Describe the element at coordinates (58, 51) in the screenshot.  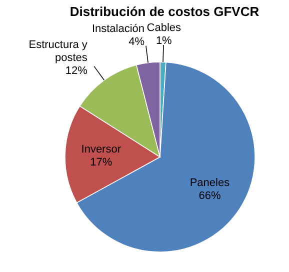
I see `slice-label: Estructura y postes` at that location.